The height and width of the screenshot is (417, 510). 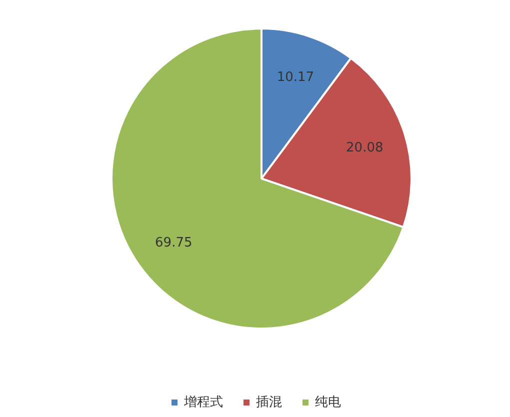 I want to click on legend-label: 纯电, so click(x=328, y=402).